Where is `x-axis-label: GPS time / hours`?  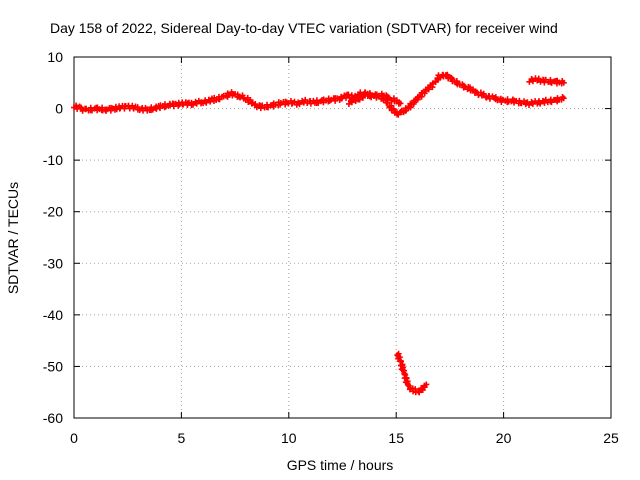 x-axis-label: GPS time / hours is located at coordinates (340, 465).